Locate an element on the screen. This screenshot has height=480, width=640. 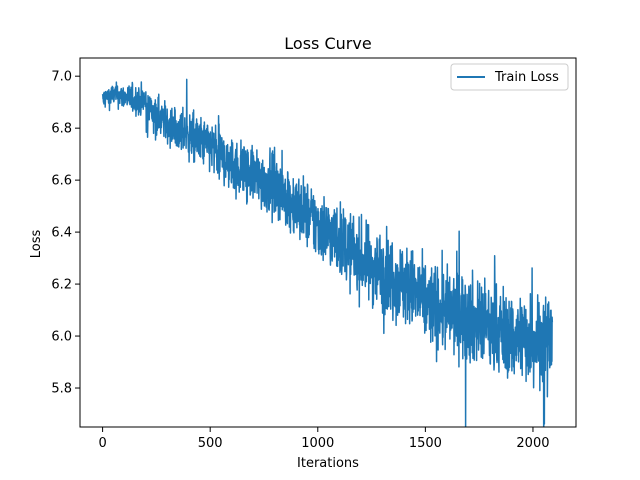
x-tick-label: 500 is located at coordinates (210, 443).